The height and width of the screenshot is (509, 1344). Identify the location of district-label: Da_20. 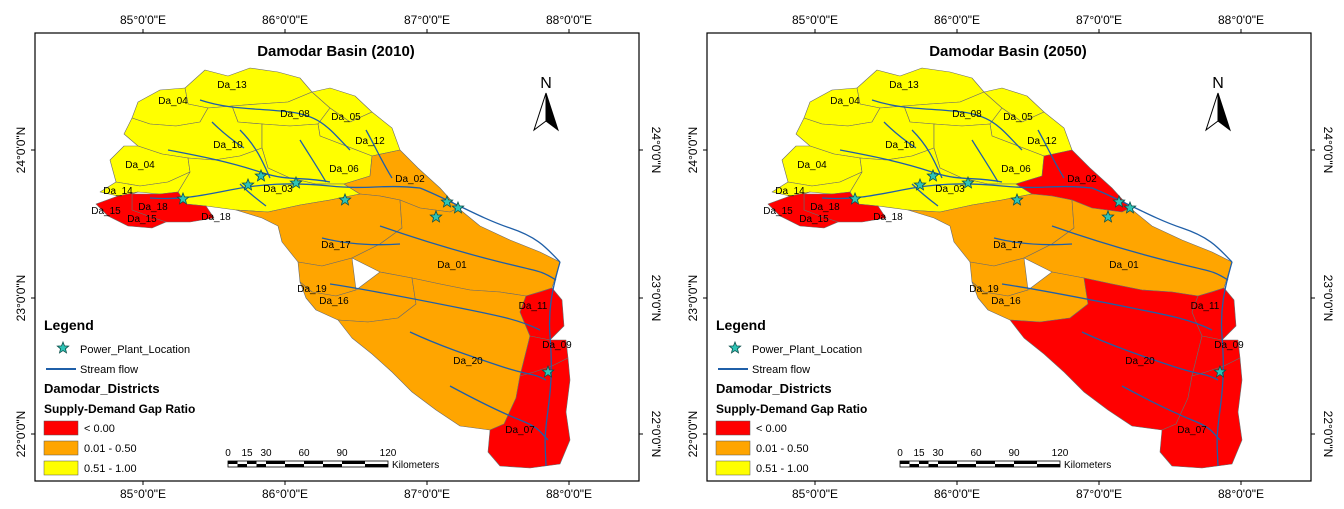
(1140, 361).